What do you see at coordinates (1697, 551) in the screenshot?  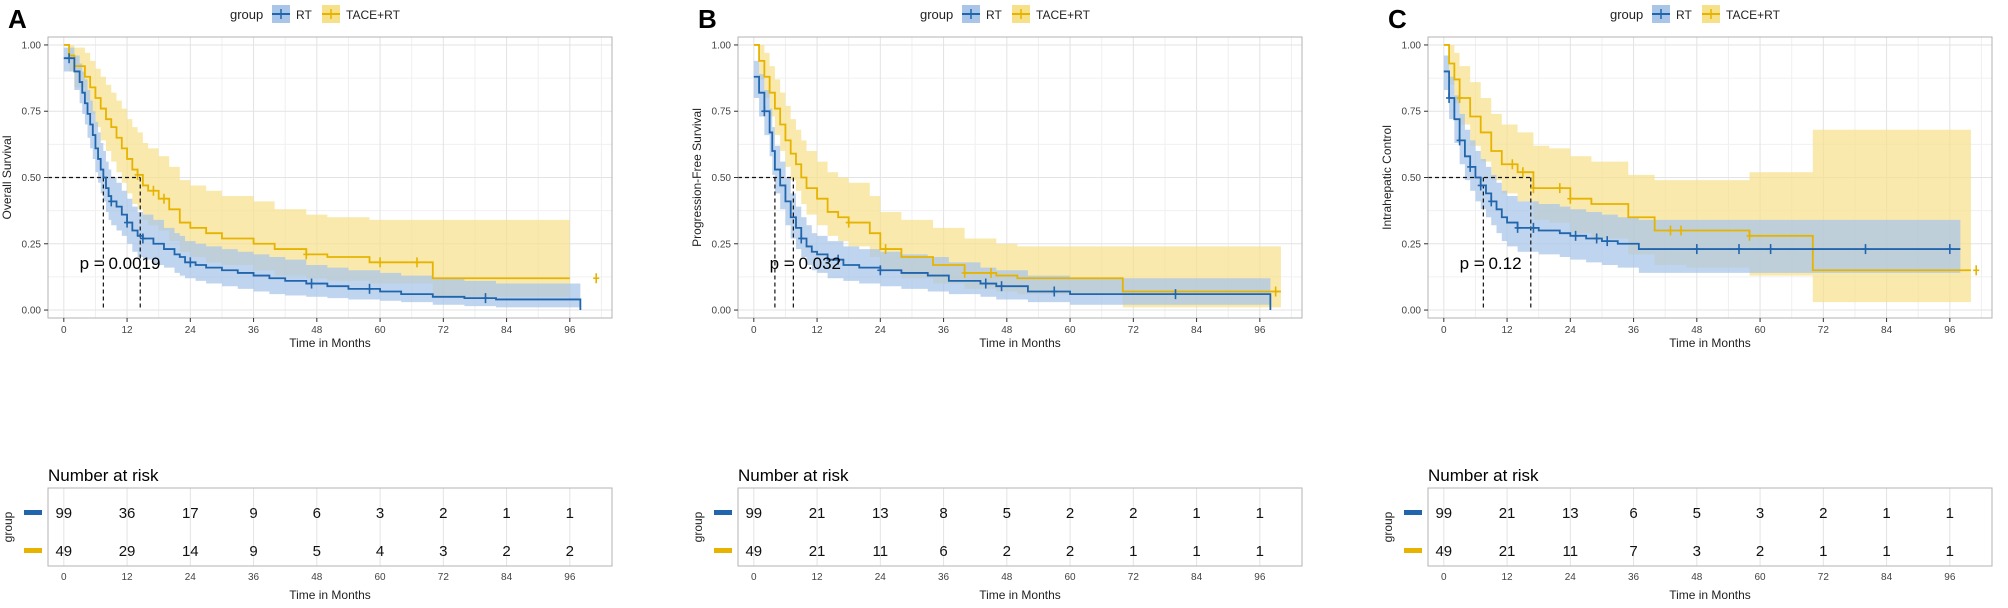 I see `risk-count-tace: 3` at bounding box center [1697, 551].